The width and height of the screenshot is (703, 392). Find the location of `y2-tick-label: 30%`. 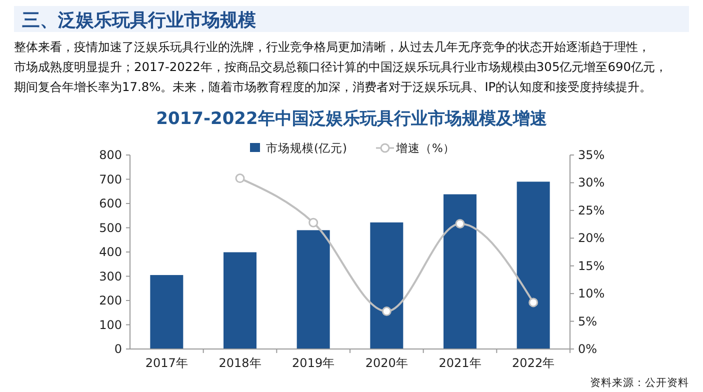

y2-tick-label: 30% is located at coordinates (591, 183).